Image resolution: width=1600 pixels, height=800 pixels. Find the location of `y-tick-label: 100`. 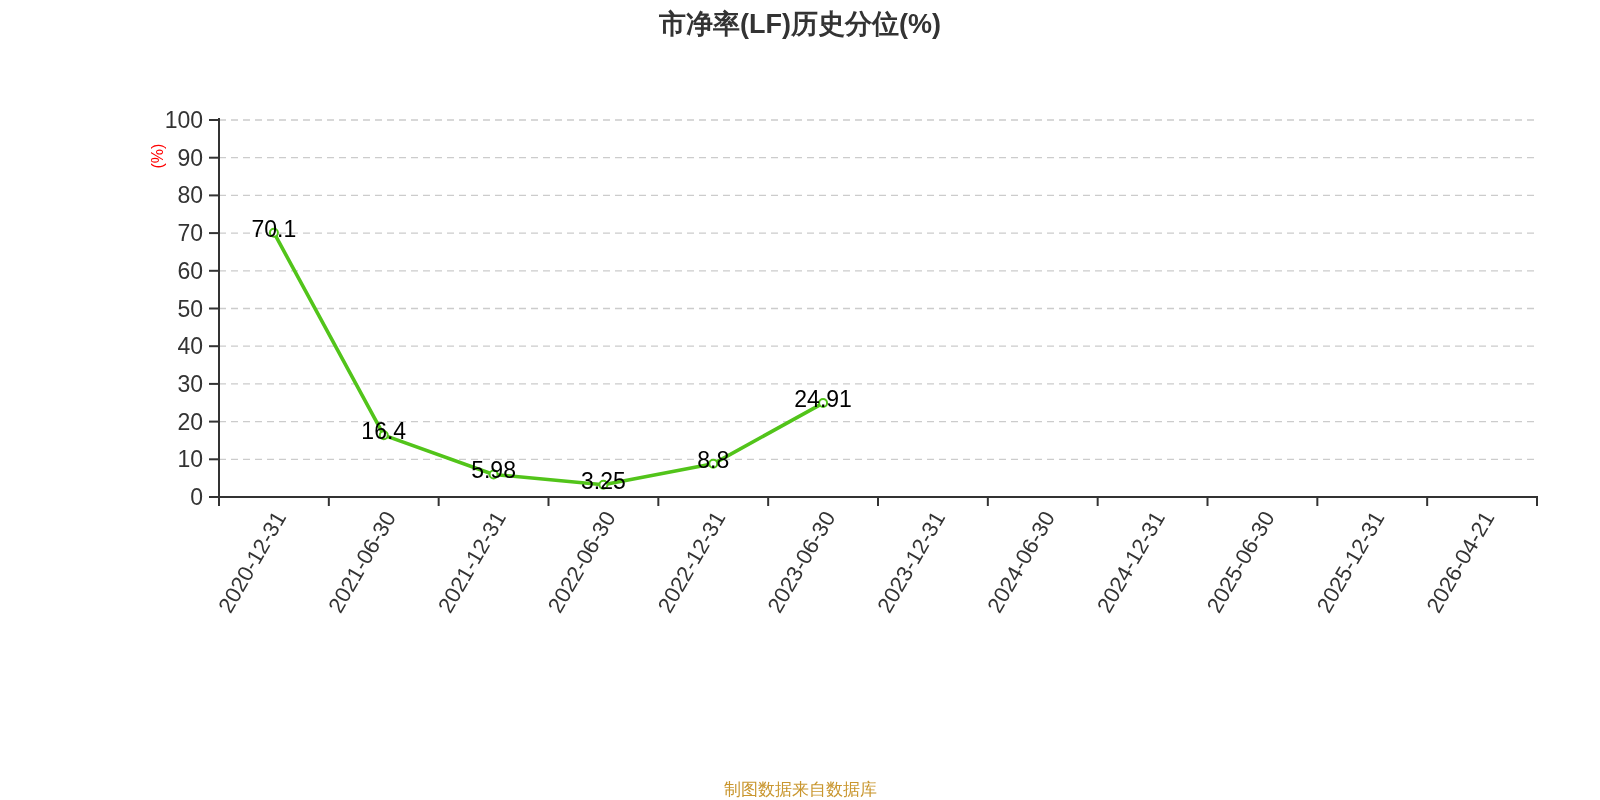

y-tick-label: 100 is located at coordinates (183, 120).